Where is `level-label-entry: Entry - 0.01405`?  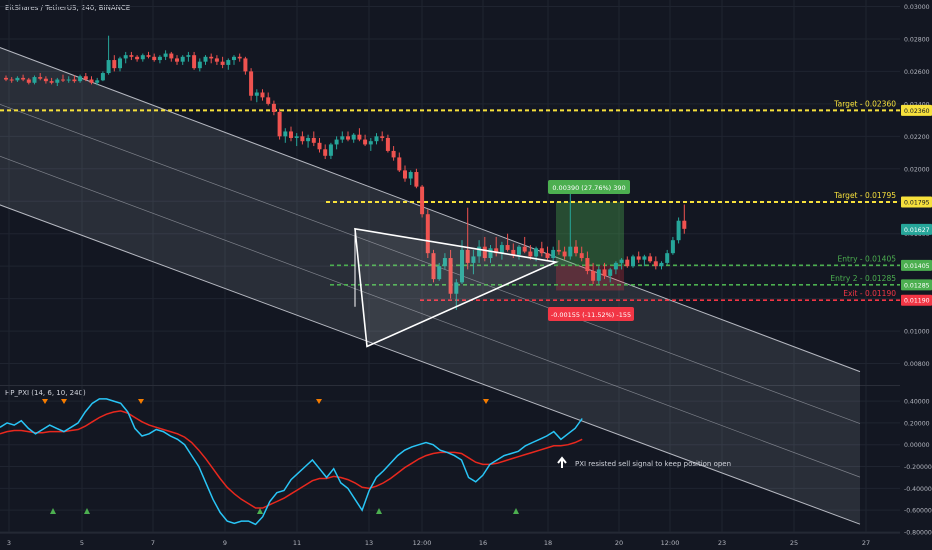 level-label-entry: Entry - 0.01405 is located at coordinates (867, 258).